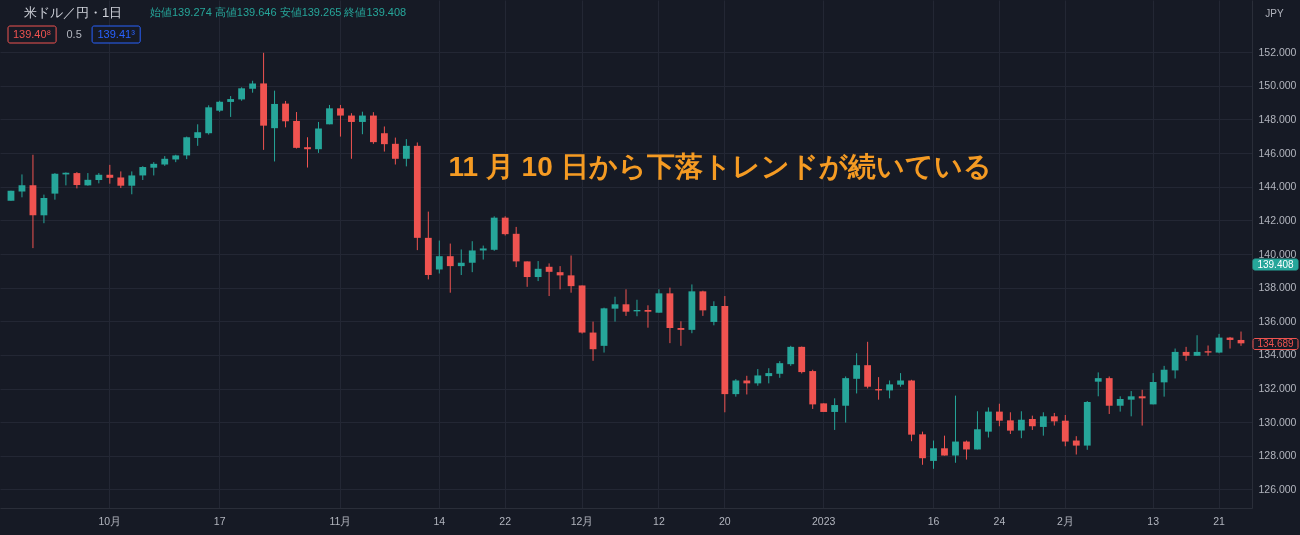 Image resolution: width=1300 pixels, height=535 pixels. I want to click on chart-title: 米ドル／円・1日, so click(73, 12).